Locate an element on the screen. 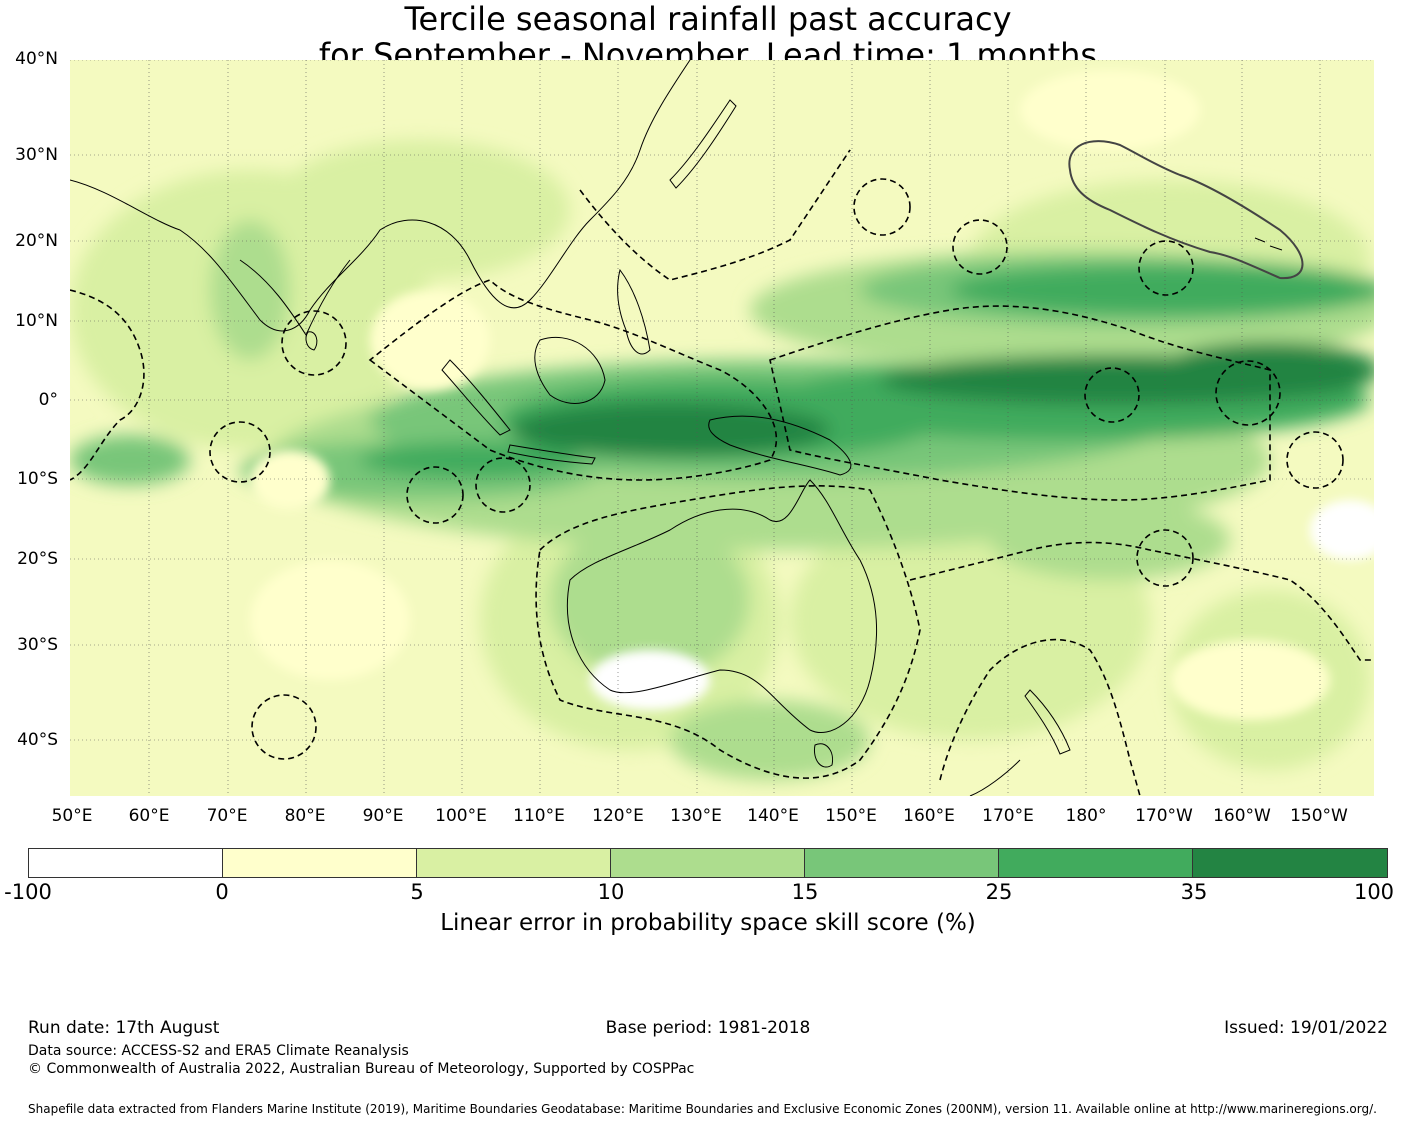  colorbar is located at coordinates (708, 863).